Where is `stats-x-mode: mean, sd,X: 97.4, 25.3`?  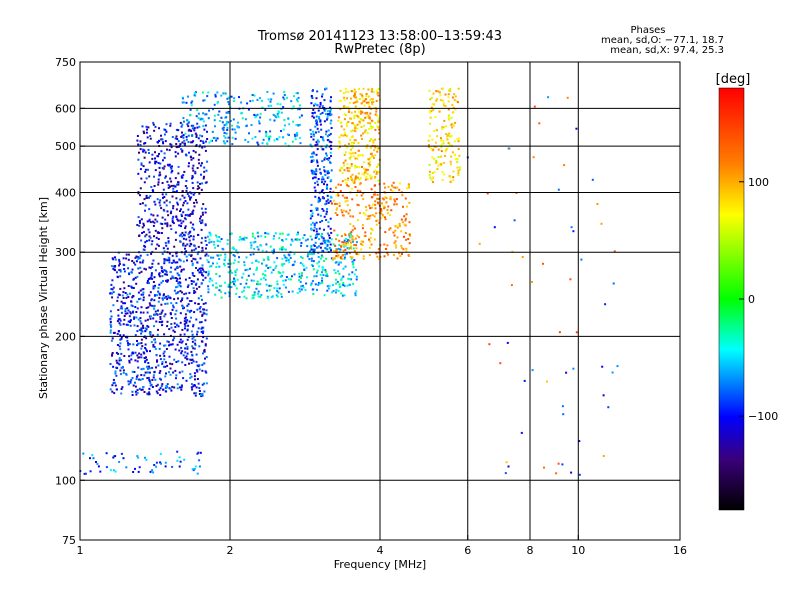
stats-x-mode: mean, sd,X: 97.4, 25.3 is located at coordinates (667, 50).